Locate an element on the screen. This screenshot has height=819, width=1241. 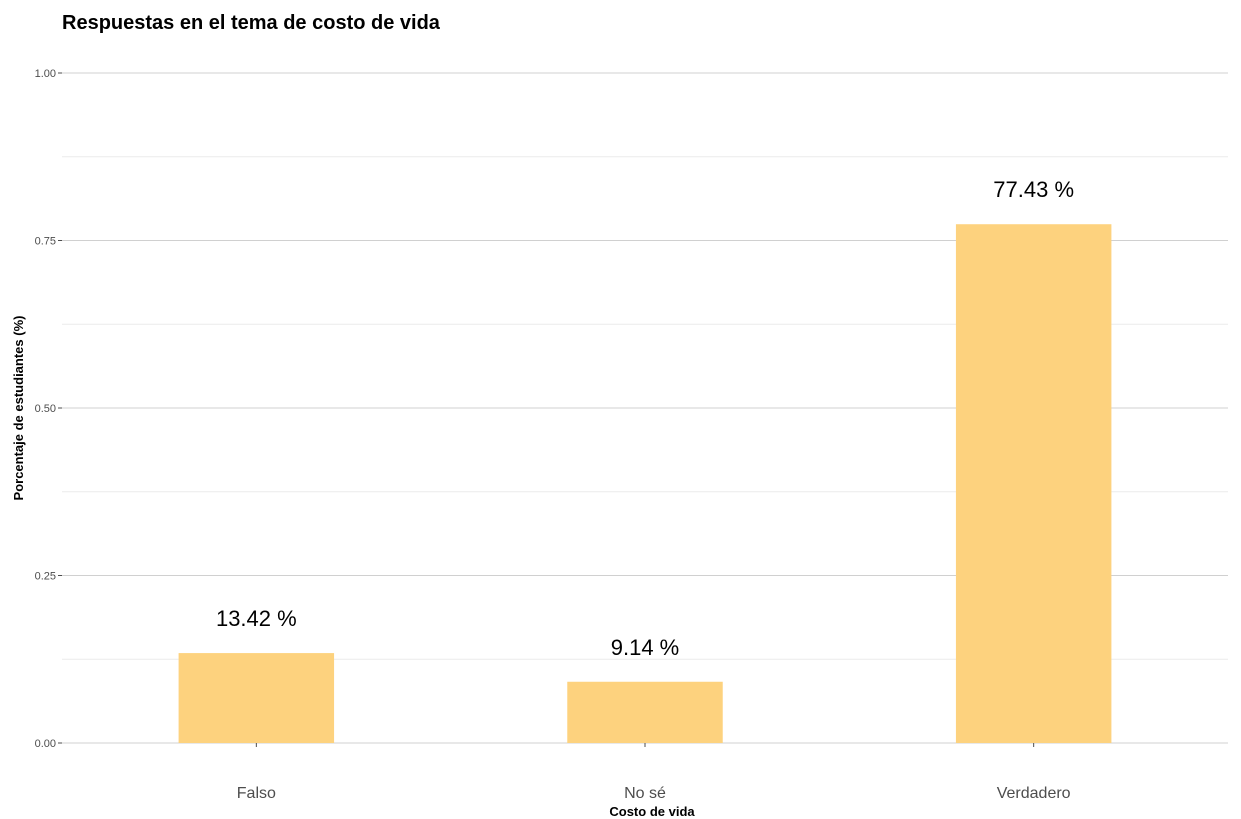
bar-value-label: 13.42 % is located at coordinates (256, 618).